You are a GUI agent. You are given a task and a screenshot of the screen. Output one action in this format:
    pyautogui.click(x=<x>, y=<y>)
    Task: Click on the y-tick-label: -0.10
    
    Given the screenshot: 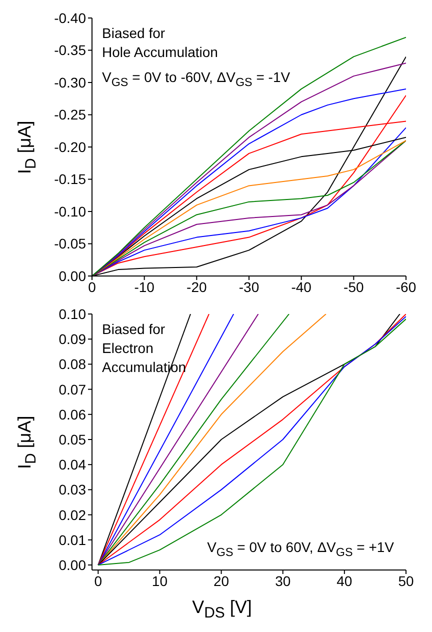 What is the action you would take?
    pyautogui.click(x=70, y=211)
    